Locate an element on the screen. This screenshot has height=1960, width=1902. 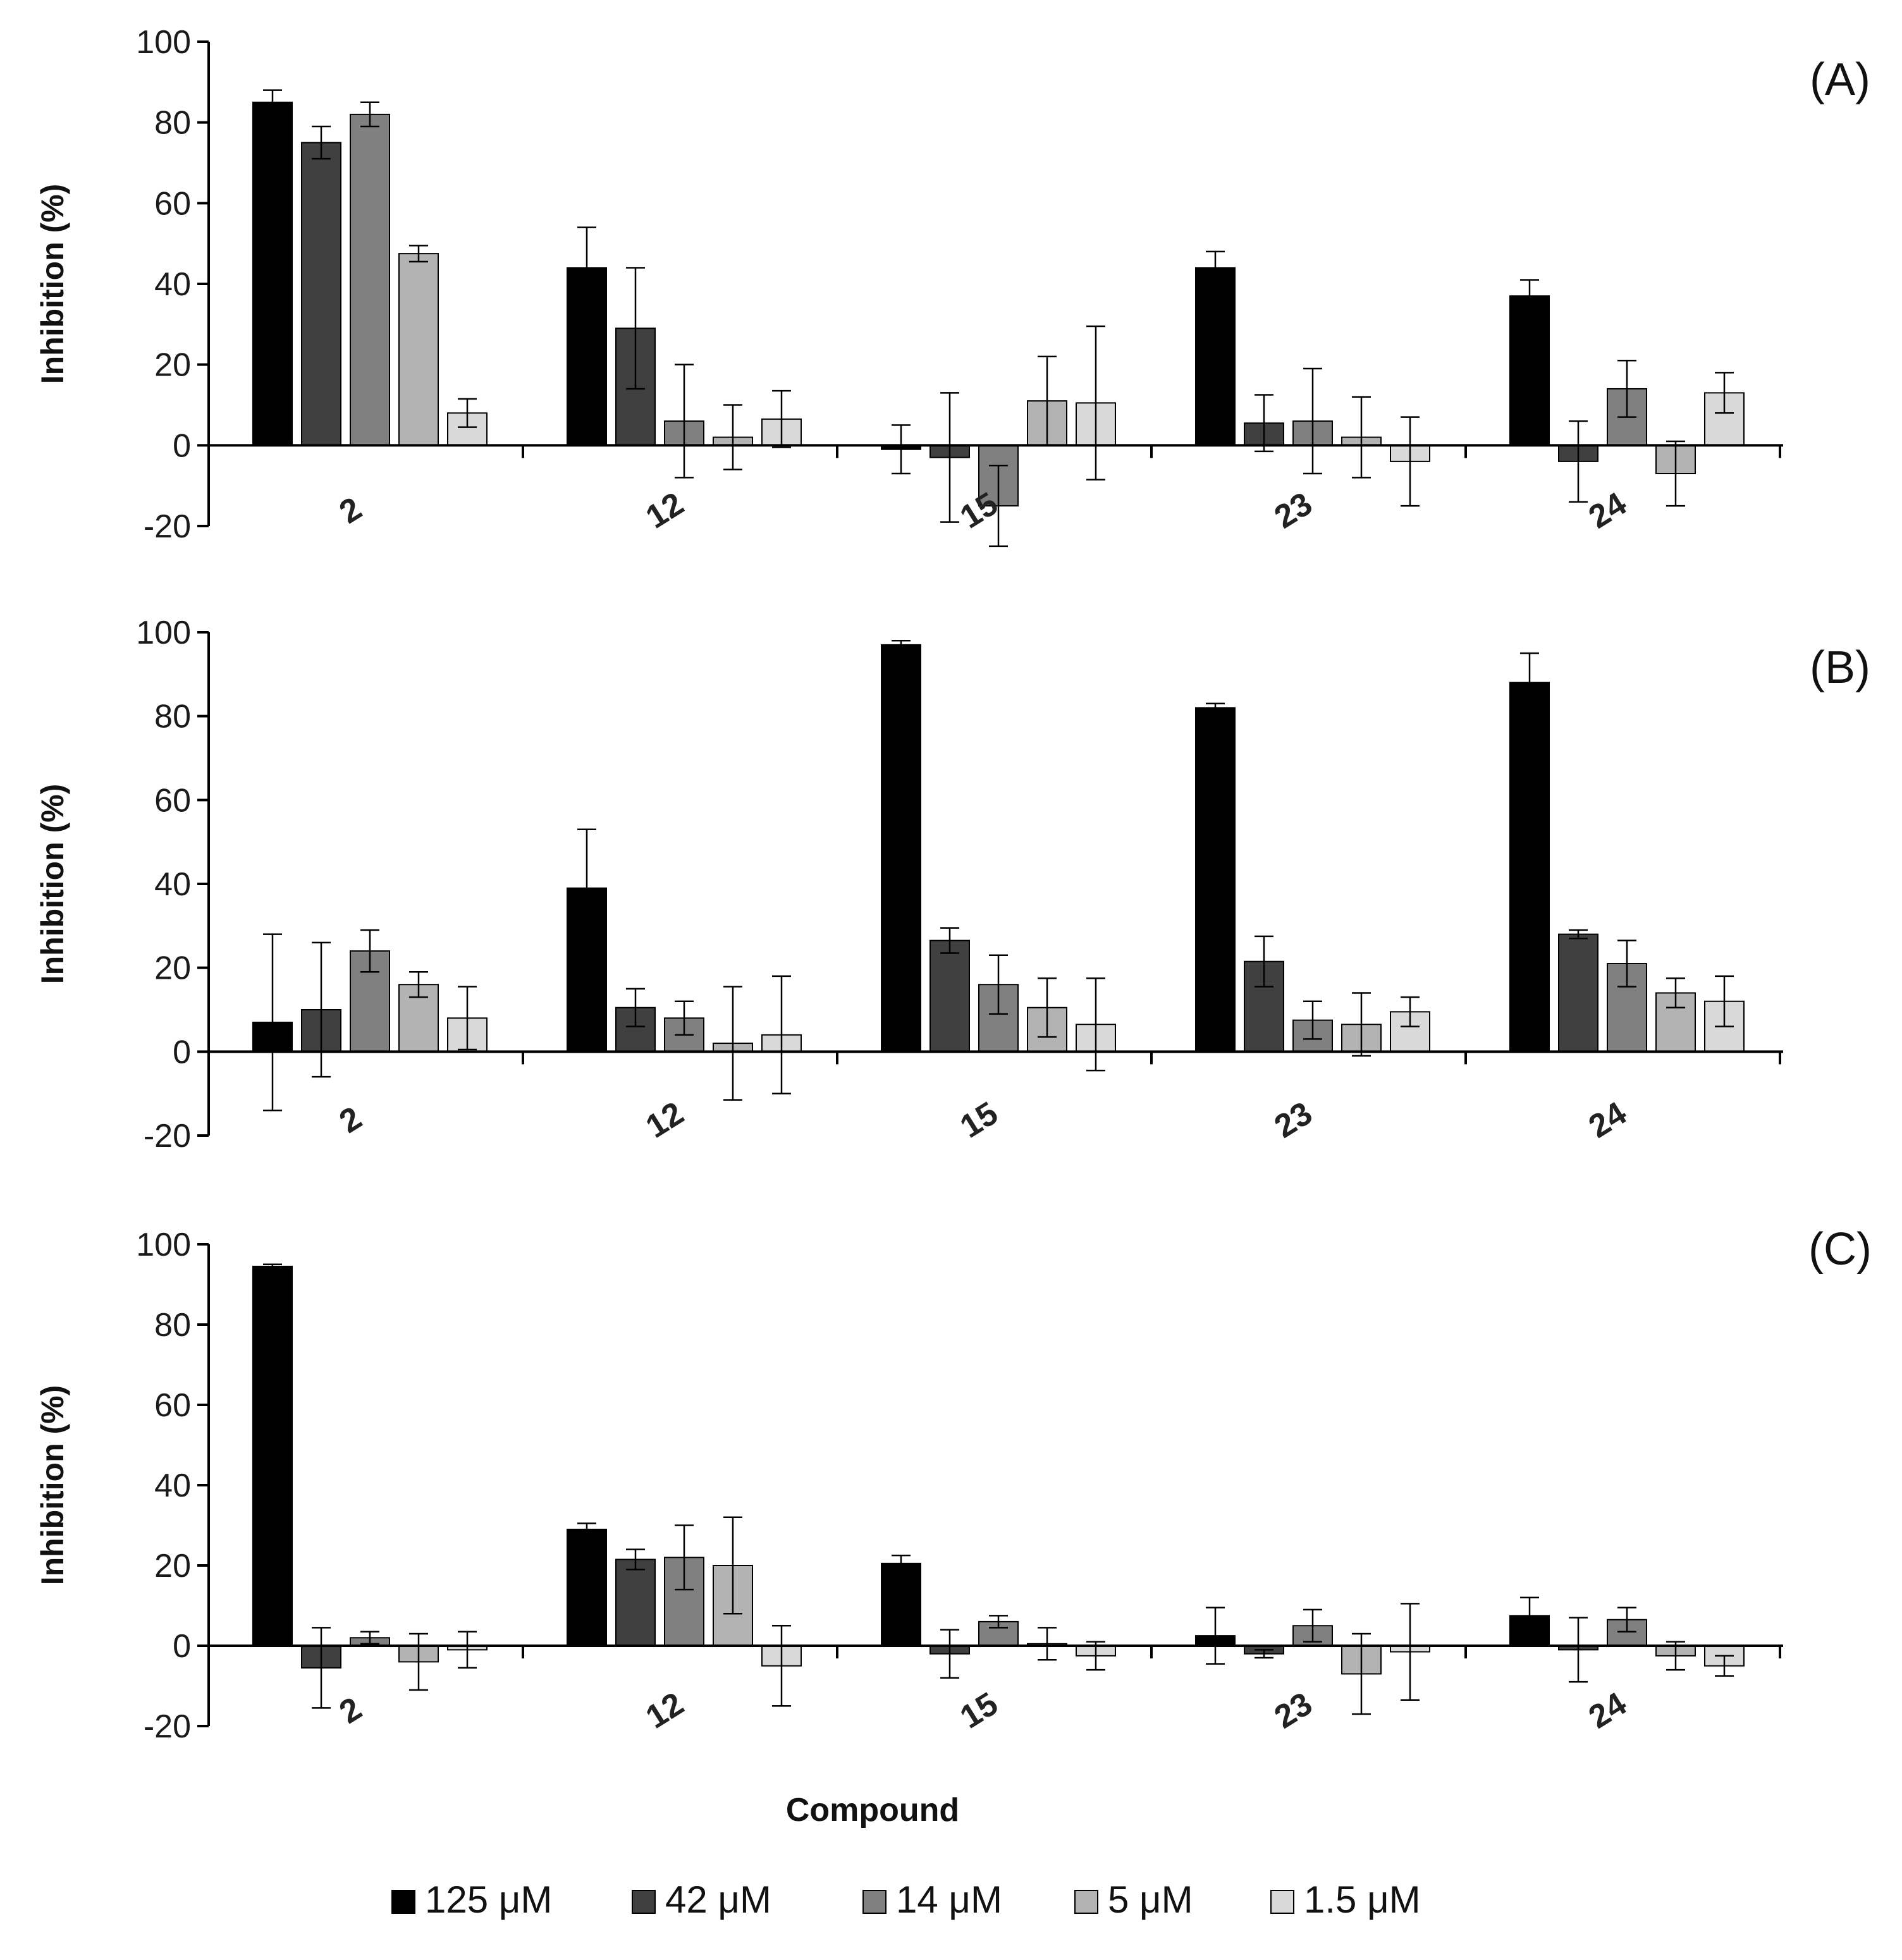
panel-0-label: (A) is located at coordinates (1840, 79).